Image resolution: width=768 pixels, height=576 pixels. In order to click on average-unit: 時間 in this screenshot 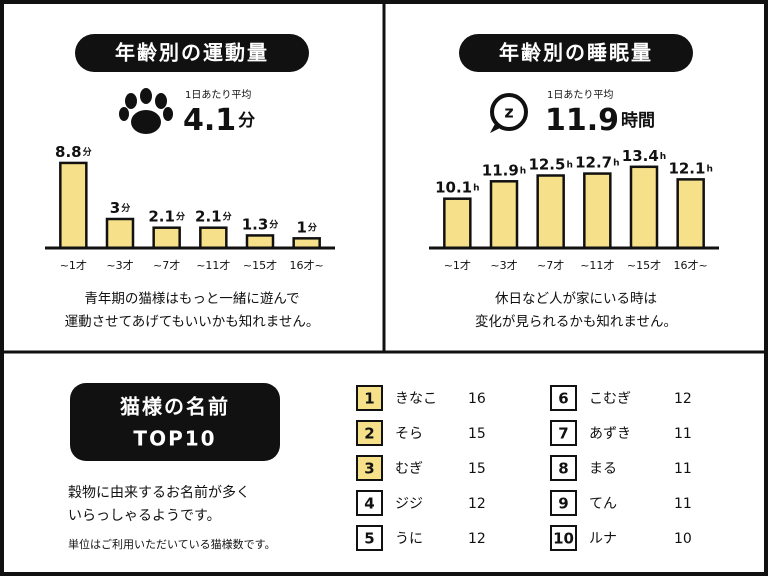, I will do `click(638, 120)`.